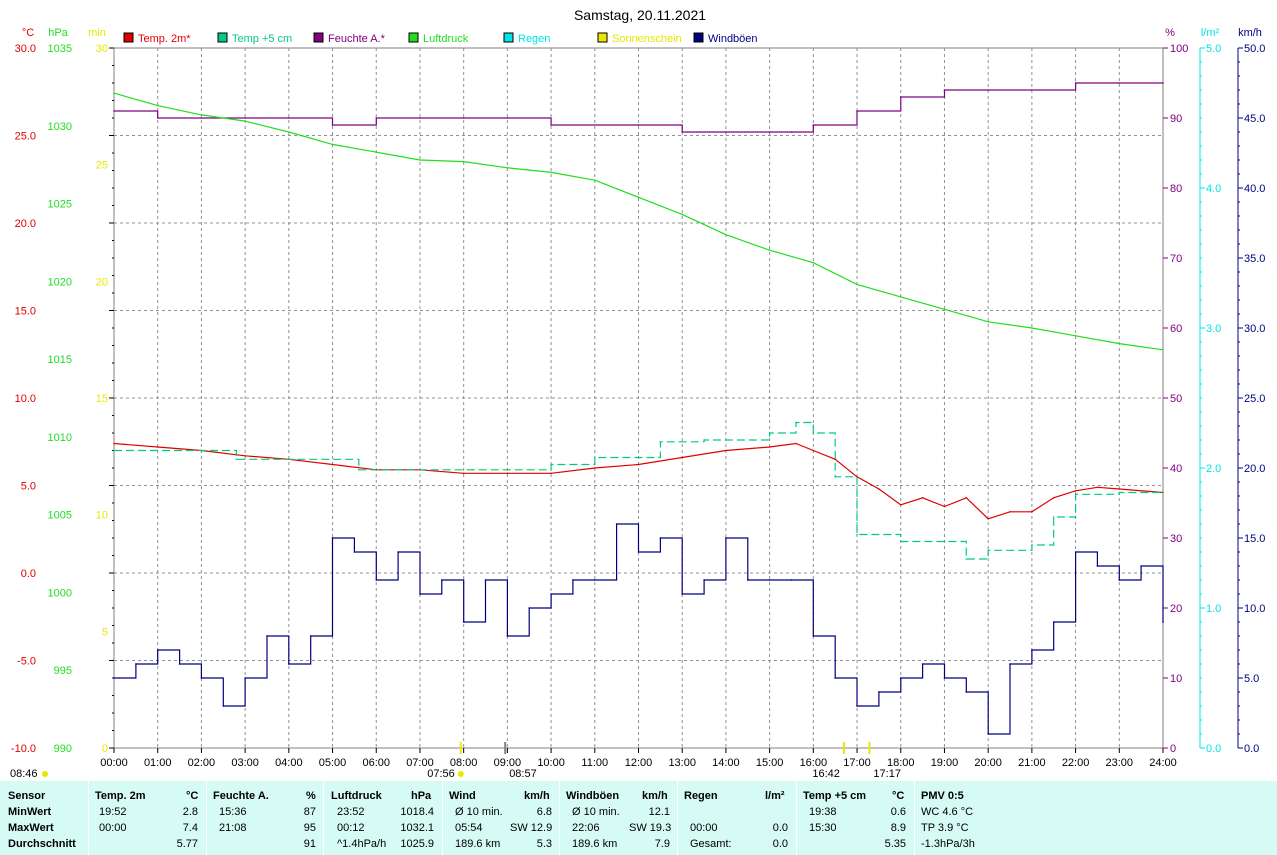 This screenshot has width=1277, height=855. Describe the element at coordinates (537, 796) in the screenshot. I see `header-wind-unit: km/h` at that location.